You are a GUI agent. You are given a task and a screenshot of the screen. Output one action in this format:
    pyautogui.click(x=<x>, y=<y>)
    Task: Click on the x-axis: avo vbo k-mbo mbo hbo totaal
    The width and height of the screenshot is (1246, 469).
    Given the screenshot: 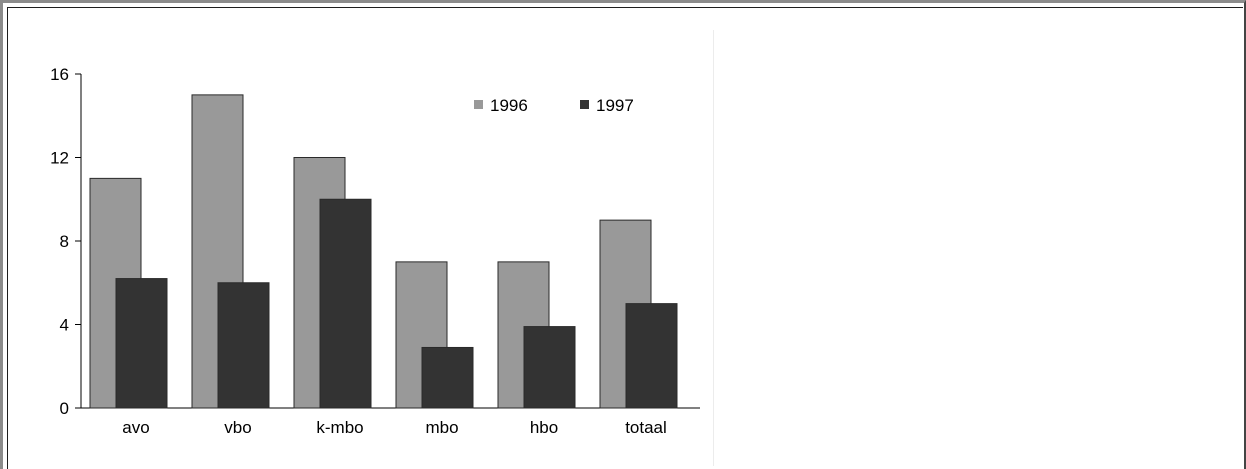 What is the action you would take?
    pyautogui.click(x=390, y=422)
    